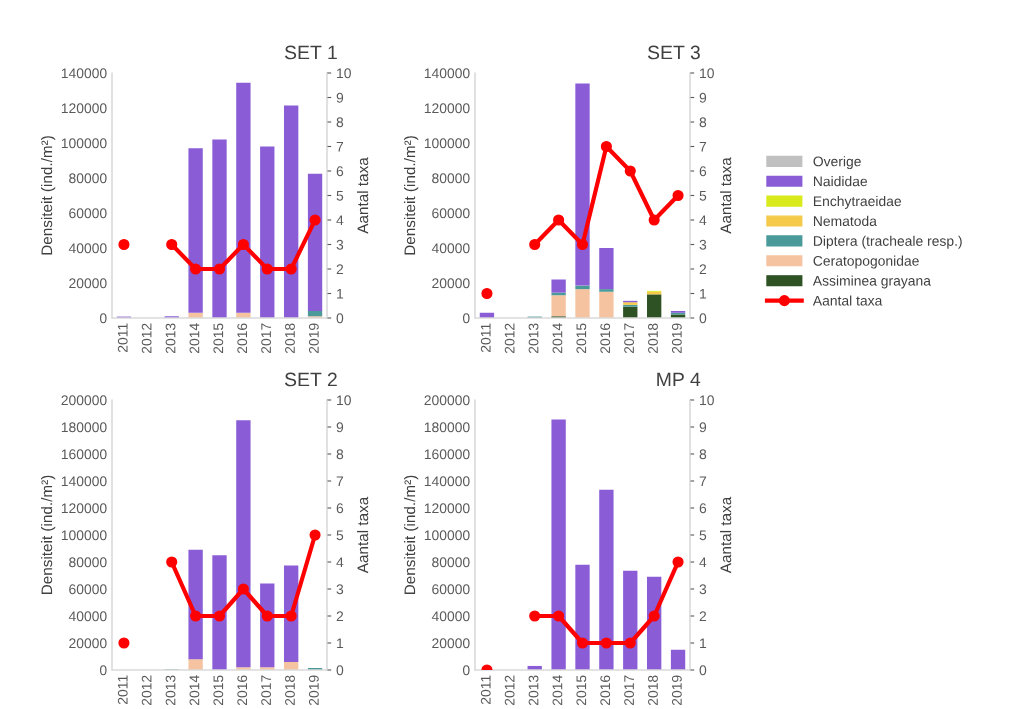  Describe the element at coordinates (84, 427) in the screenshot. I see `y-tick-label: 180000` at that location.